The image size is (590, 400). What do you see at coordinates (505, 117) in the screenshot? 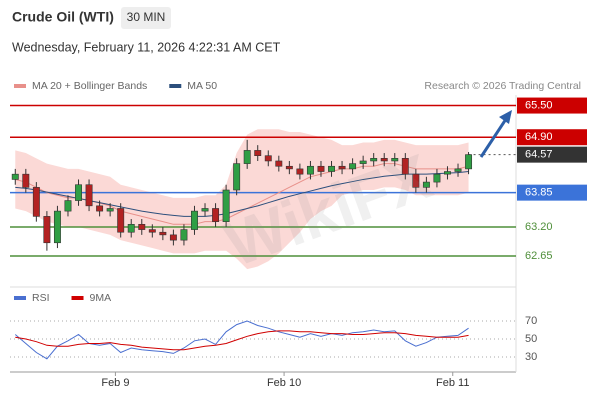
I see `arrow-head` at bounding box center [505, 117].